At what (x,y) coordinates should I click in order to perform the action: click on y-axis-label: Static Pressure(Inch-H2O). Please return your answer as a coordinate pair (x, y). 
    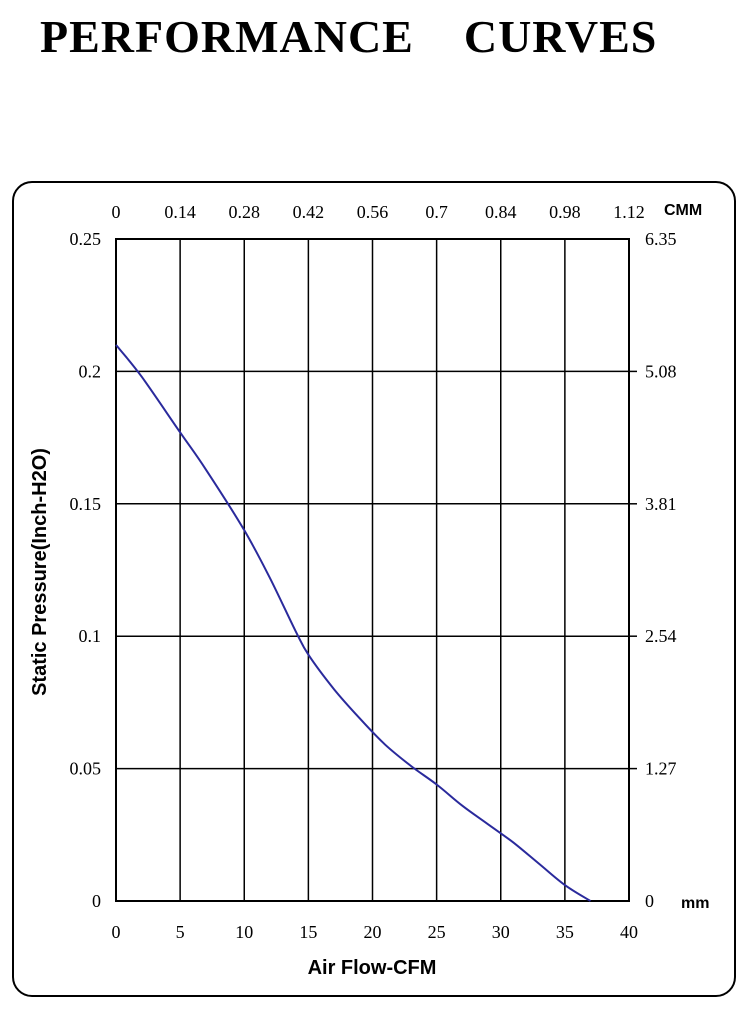
    Looking at the image, I should click on (40, 572).